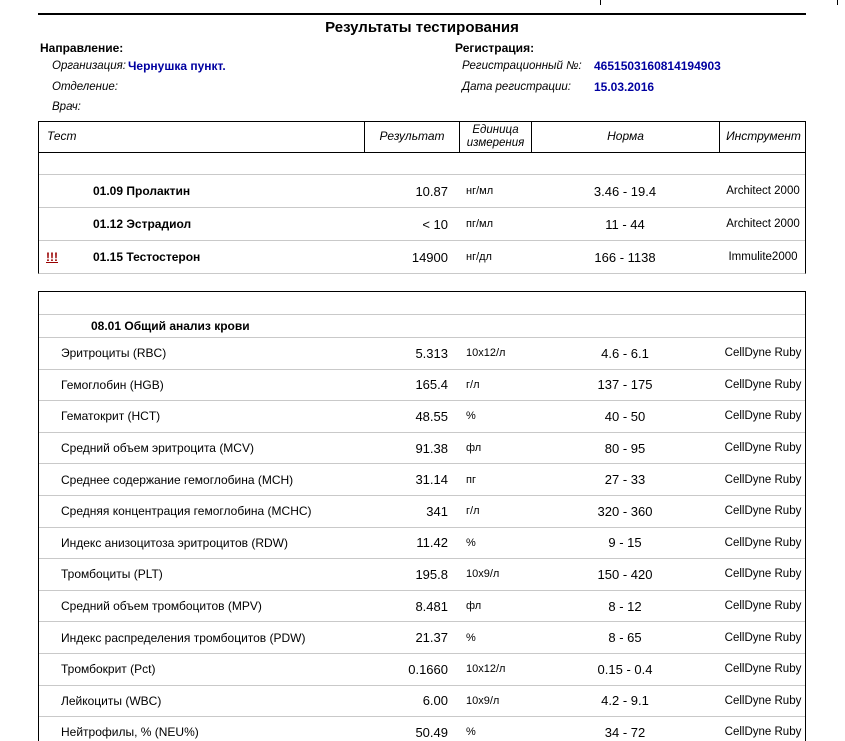  Describe the element at coordinates (201, 224) in the screenshot. I see `test-cell: 01.12 Эстрадиол` at that location.